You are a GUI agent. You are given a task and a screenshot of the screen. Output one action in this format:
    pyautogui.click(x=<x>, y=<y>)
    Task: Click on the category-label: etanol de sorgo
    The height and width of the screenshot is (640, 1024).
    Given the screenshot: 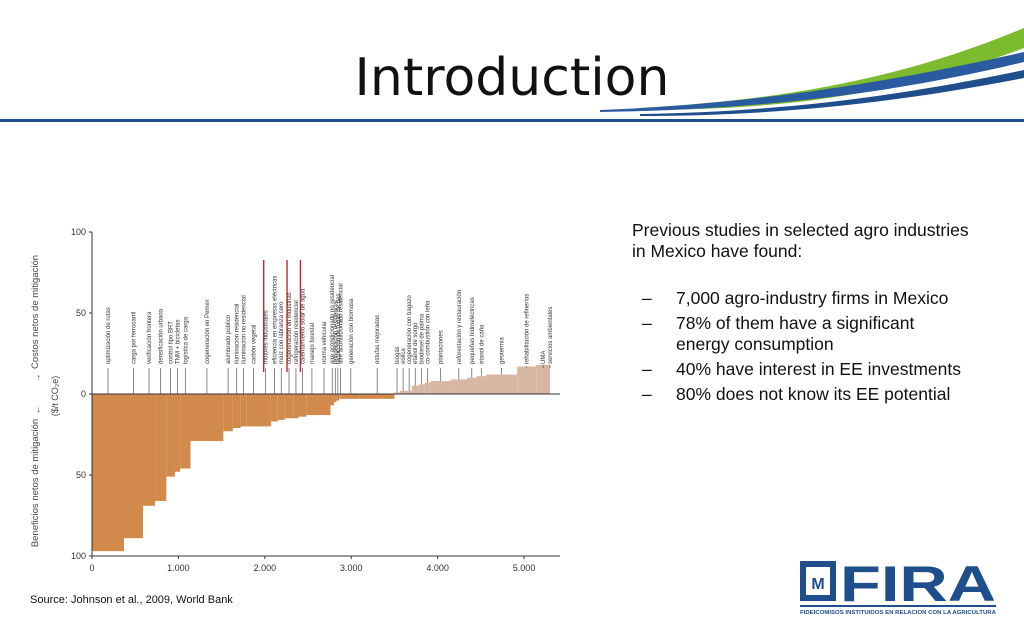 What is the action you would take?
    pyautogui.click(x=416, y=343)
    